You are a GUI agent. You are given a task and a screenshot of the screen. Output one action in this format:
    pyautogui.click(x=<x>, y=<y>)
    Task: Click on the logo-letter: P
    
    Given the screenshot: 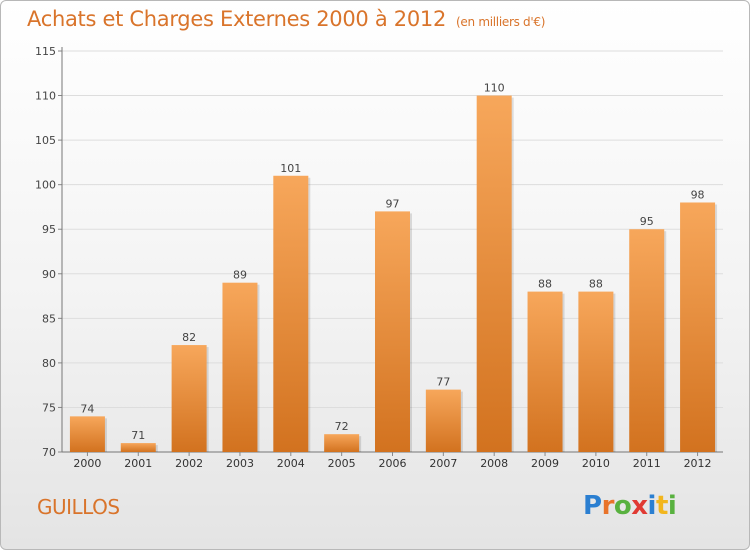 What is the action you would take?
    pyautogui.click(x=592, y=506)
    